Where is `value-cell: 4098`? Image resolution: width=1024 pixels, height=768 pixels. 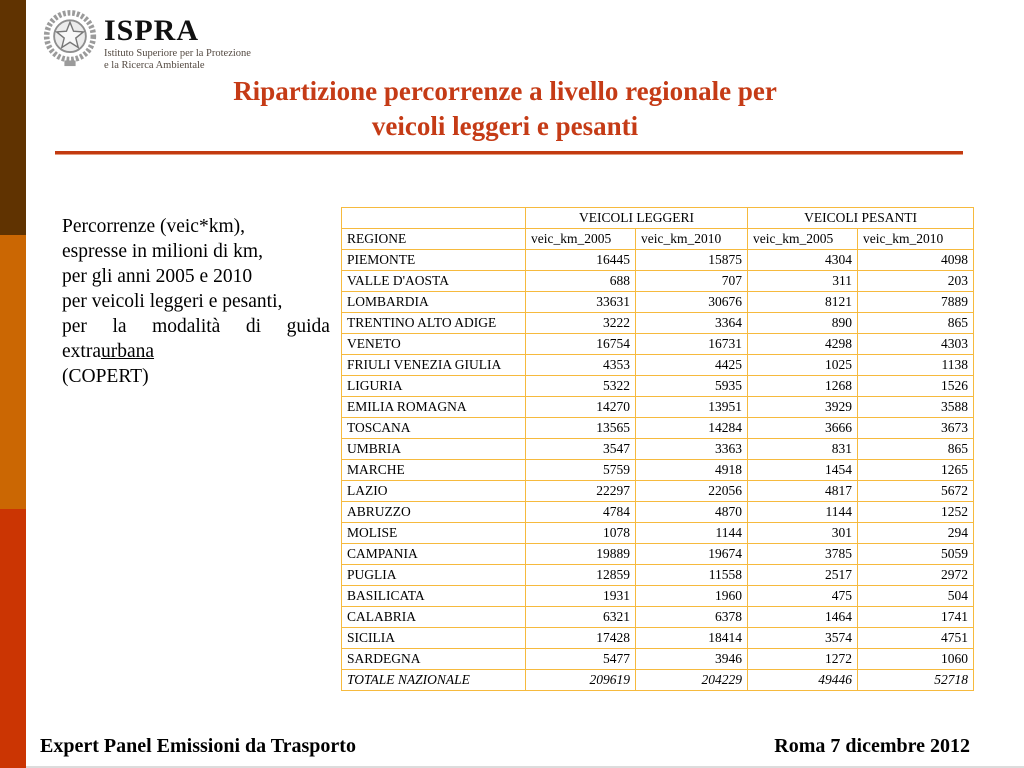 value-cell: 4098 is located at coordinates (916, 260).